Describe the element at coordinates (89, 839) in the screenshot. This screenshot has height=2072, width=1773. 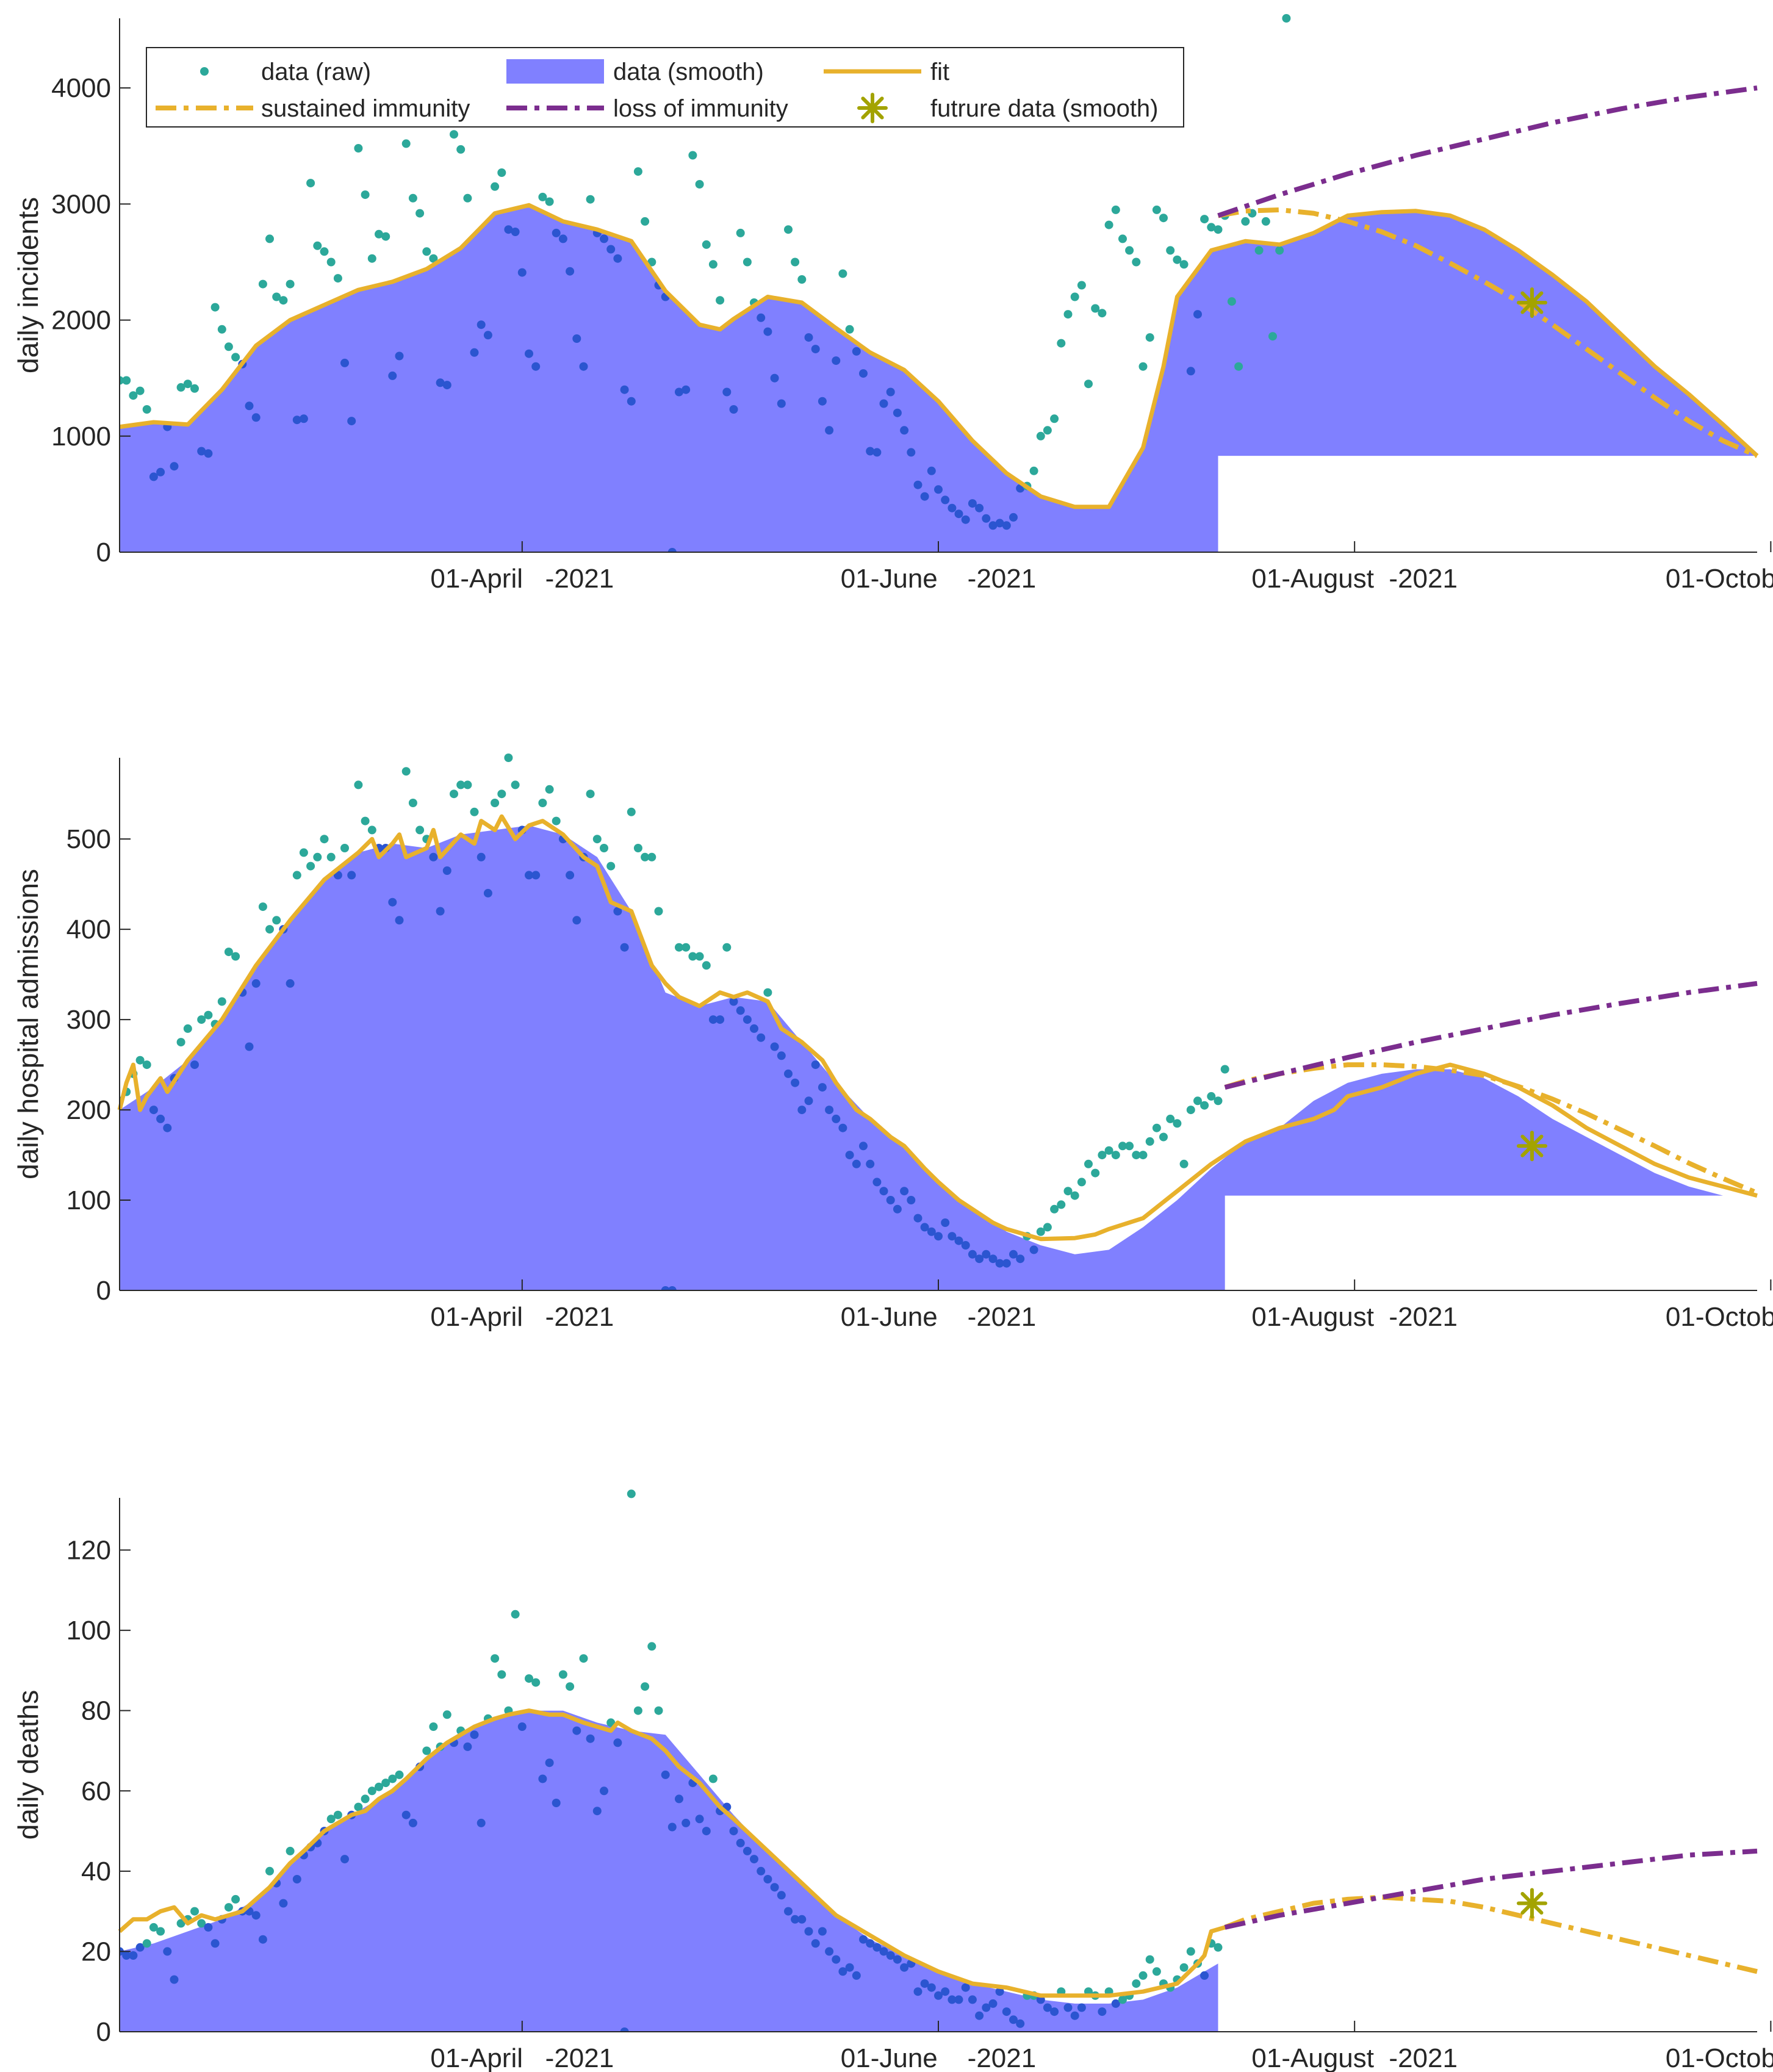
I see `y-tick-label: 500` at that location.